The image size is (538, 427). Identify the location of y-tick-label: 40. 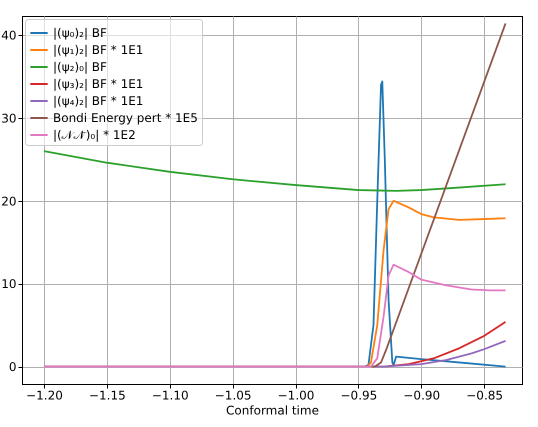
(8, 35).